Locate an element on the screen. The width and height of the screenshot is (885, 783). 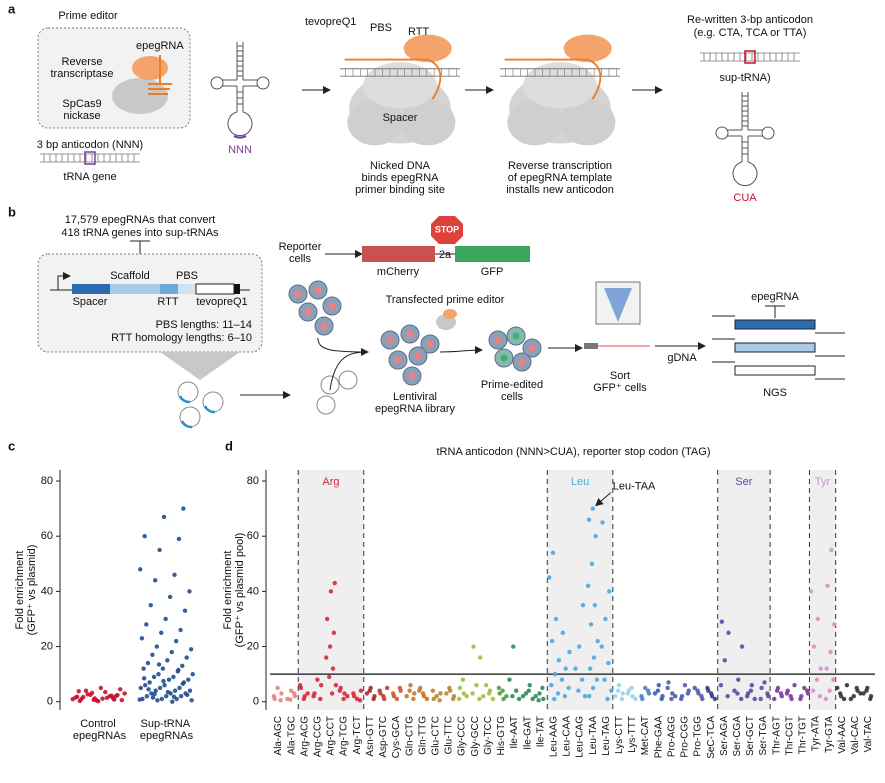
terminator is located at coordinates (237, 289).